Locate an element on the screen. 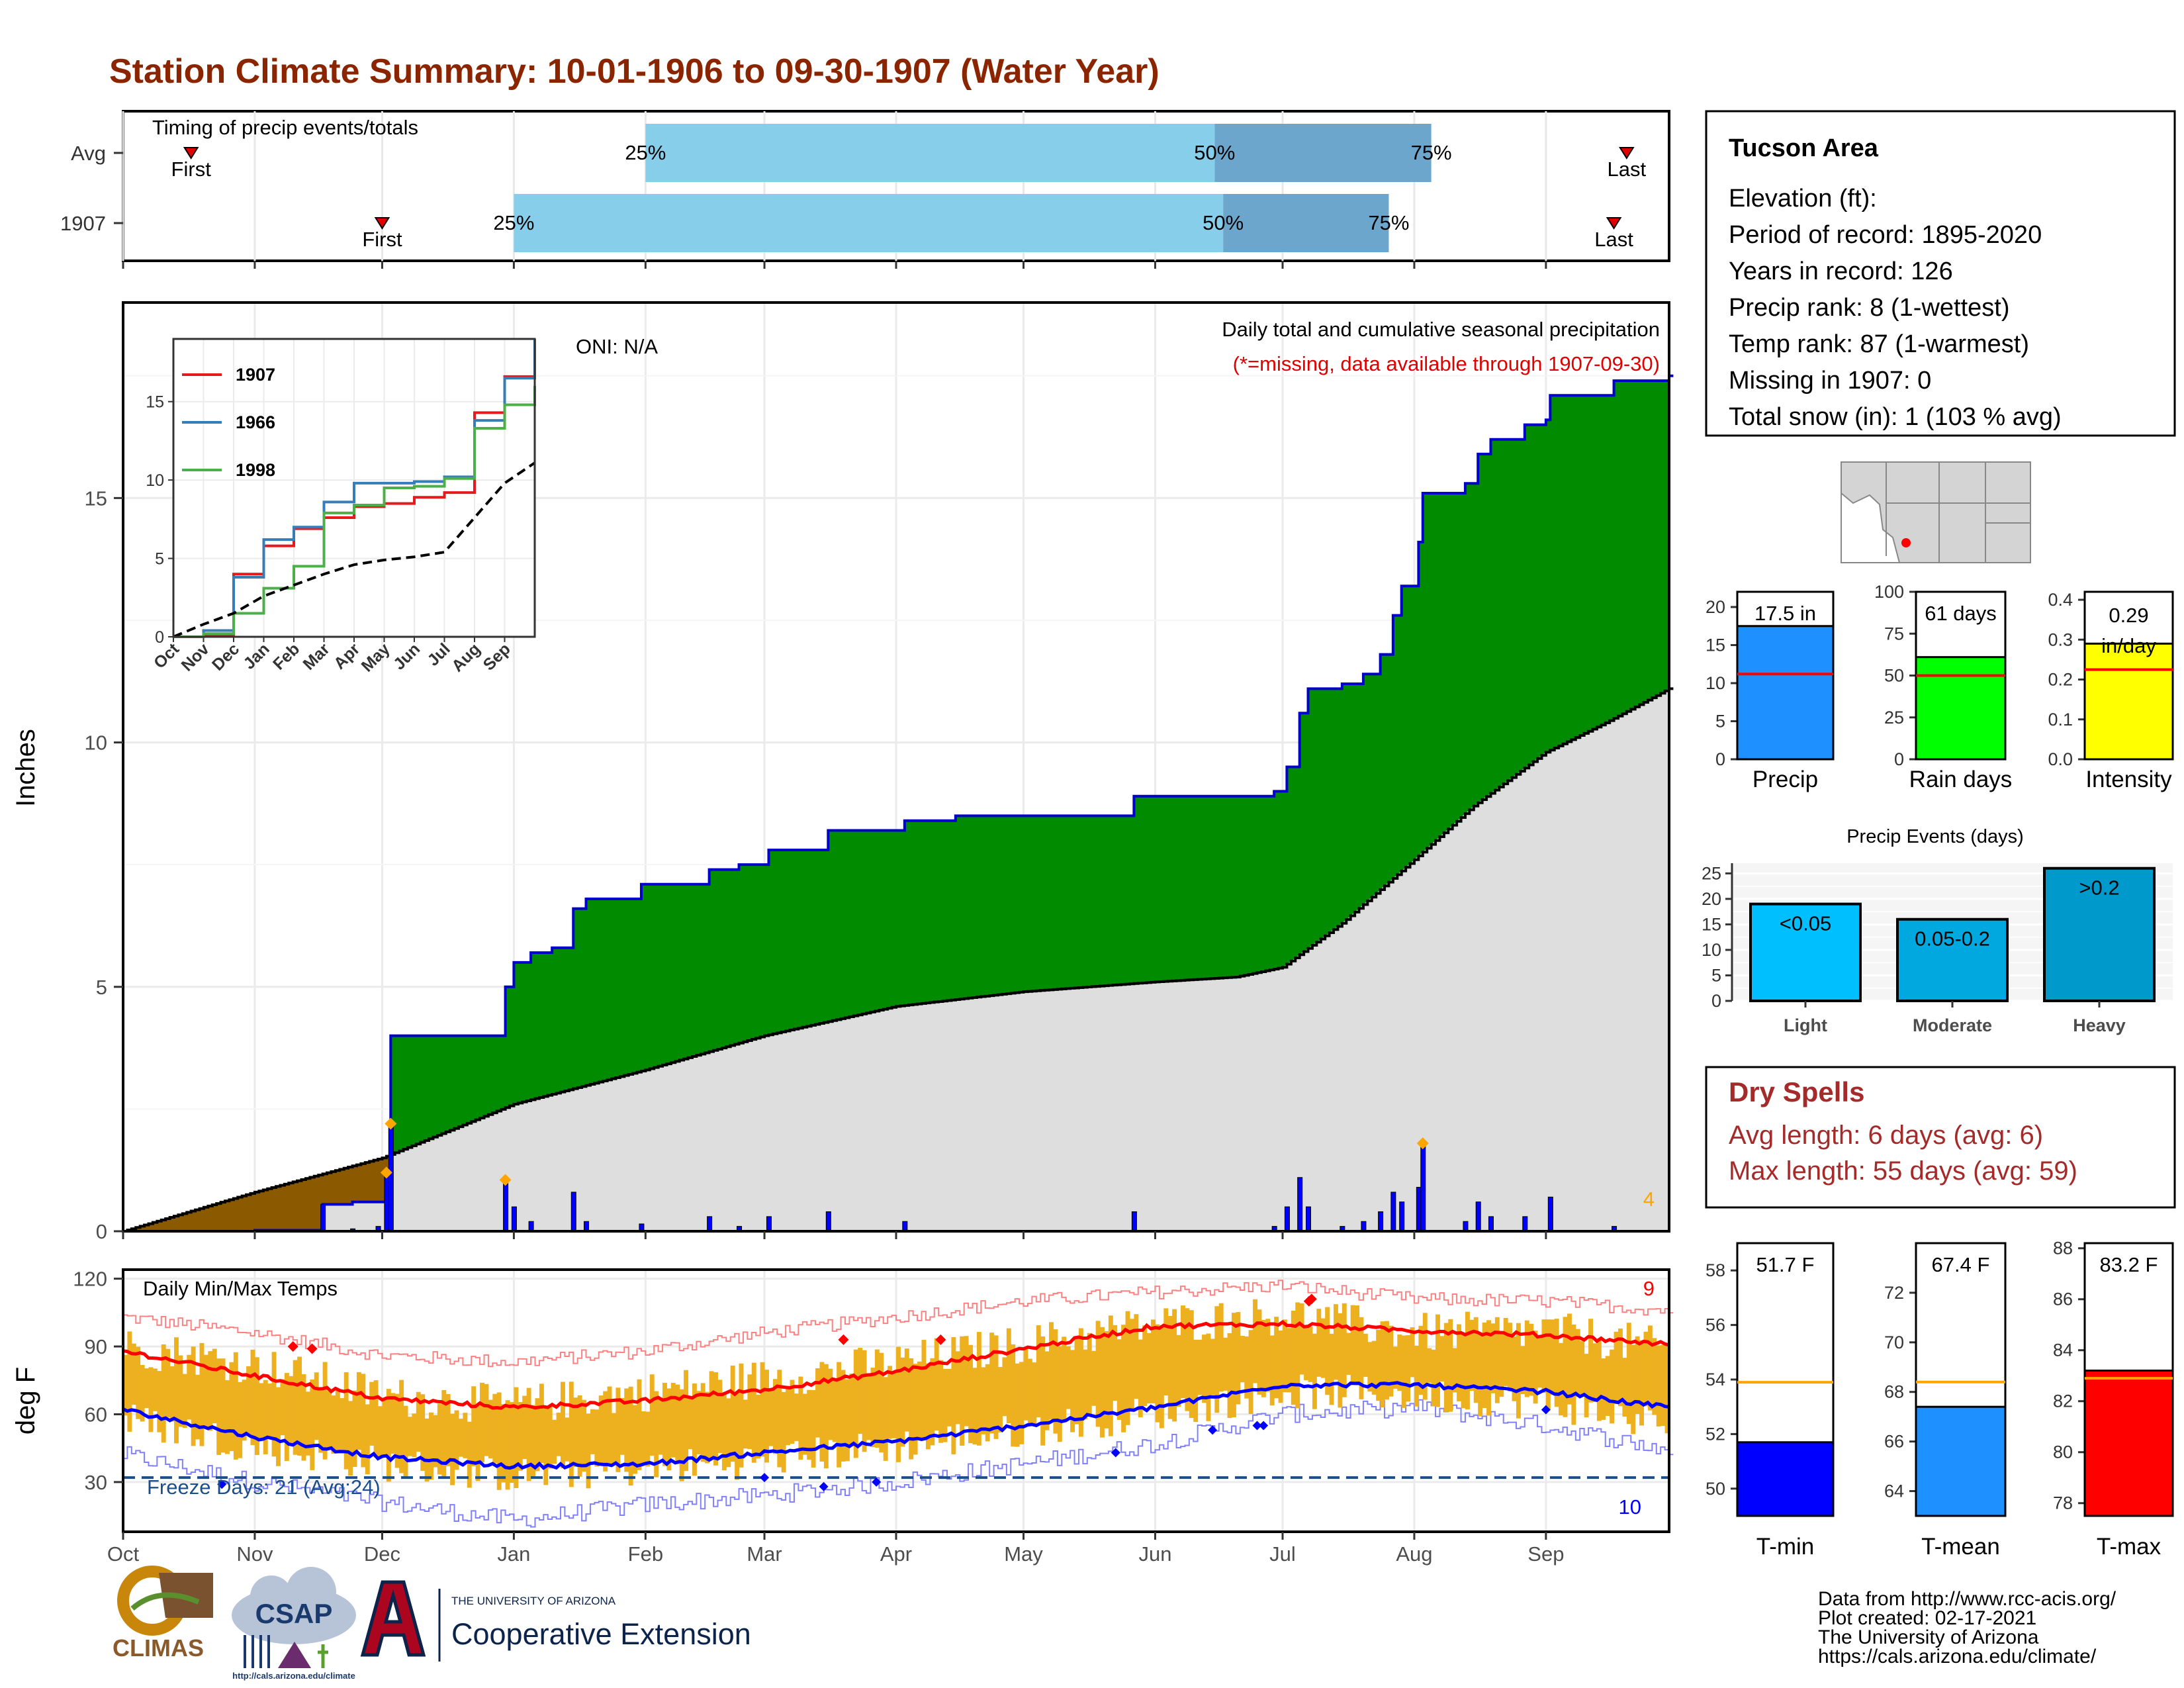 This screenshot has height=1688, width=2184. mini-value-label: 17.5 in is located at coordinates (1785, 613).